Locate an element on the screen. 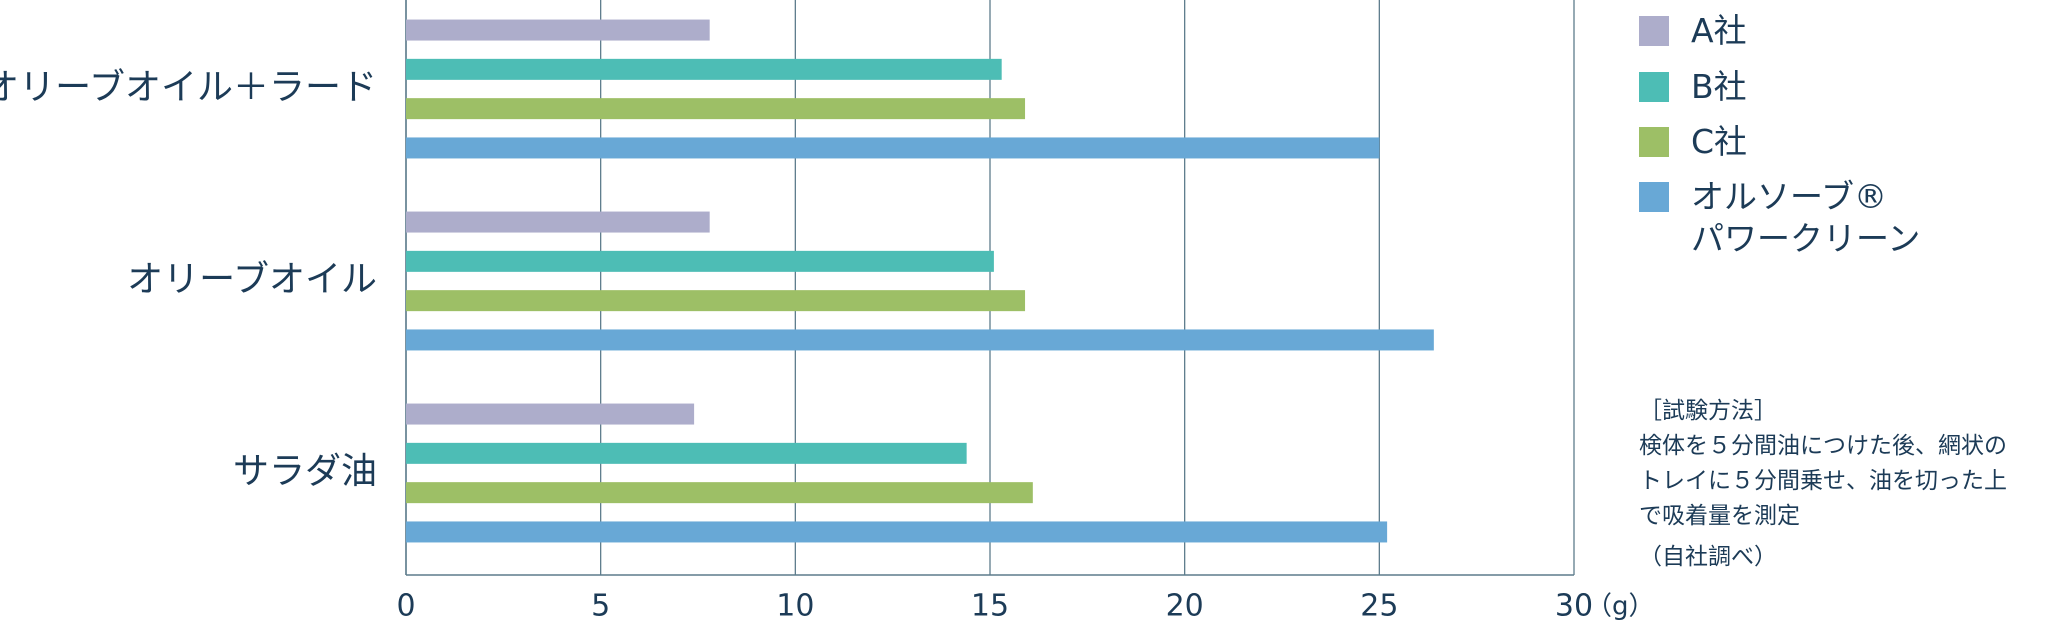  x-tick-label: 25 is located at coordinates (1379, 605).